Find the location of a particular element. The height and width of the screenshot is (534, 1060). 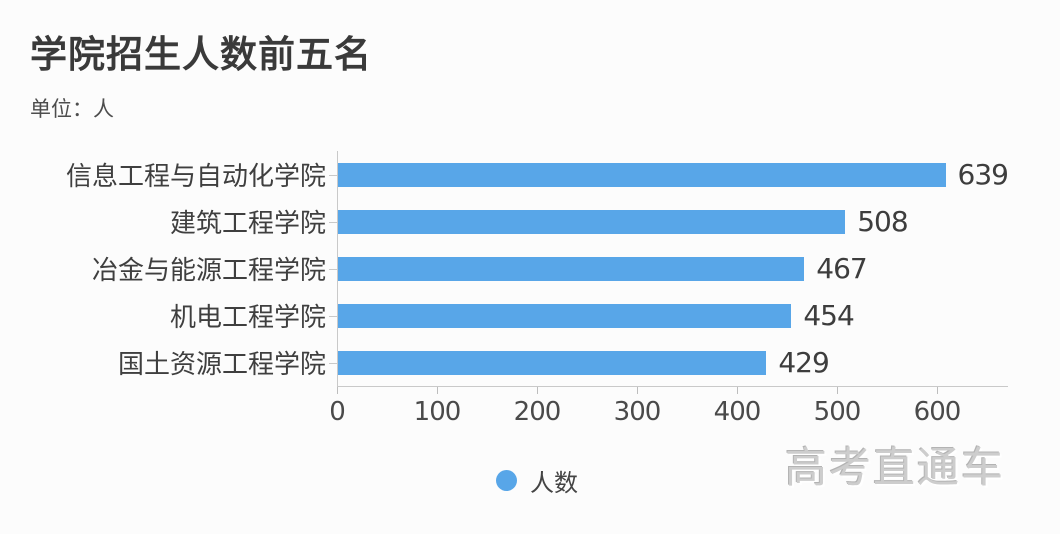

x-axis-line is located at coordinates (672, 390).